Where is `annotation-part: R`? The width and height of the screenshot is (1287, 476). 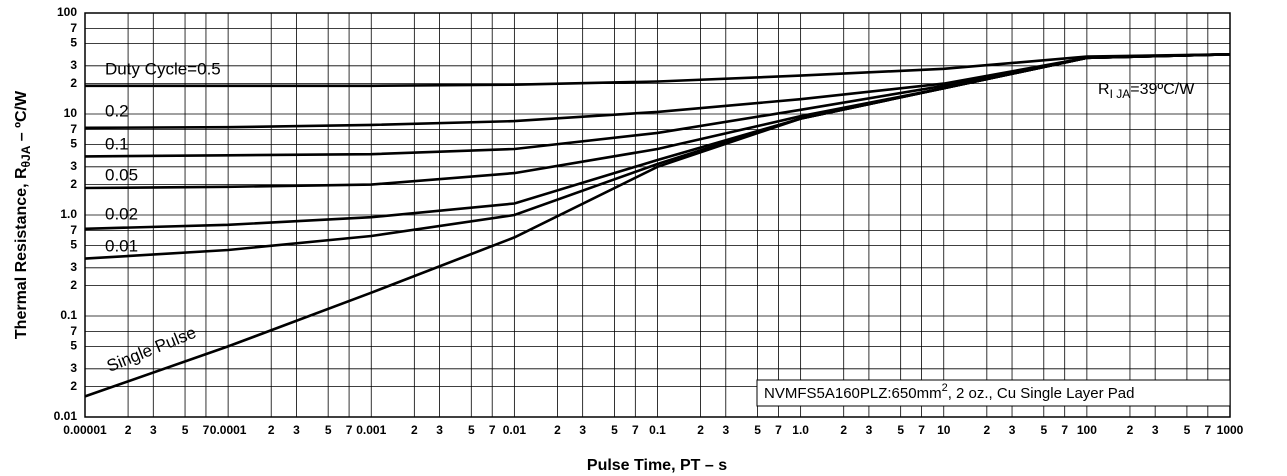
annotation-part: R is located at coordinates (1104, 89).